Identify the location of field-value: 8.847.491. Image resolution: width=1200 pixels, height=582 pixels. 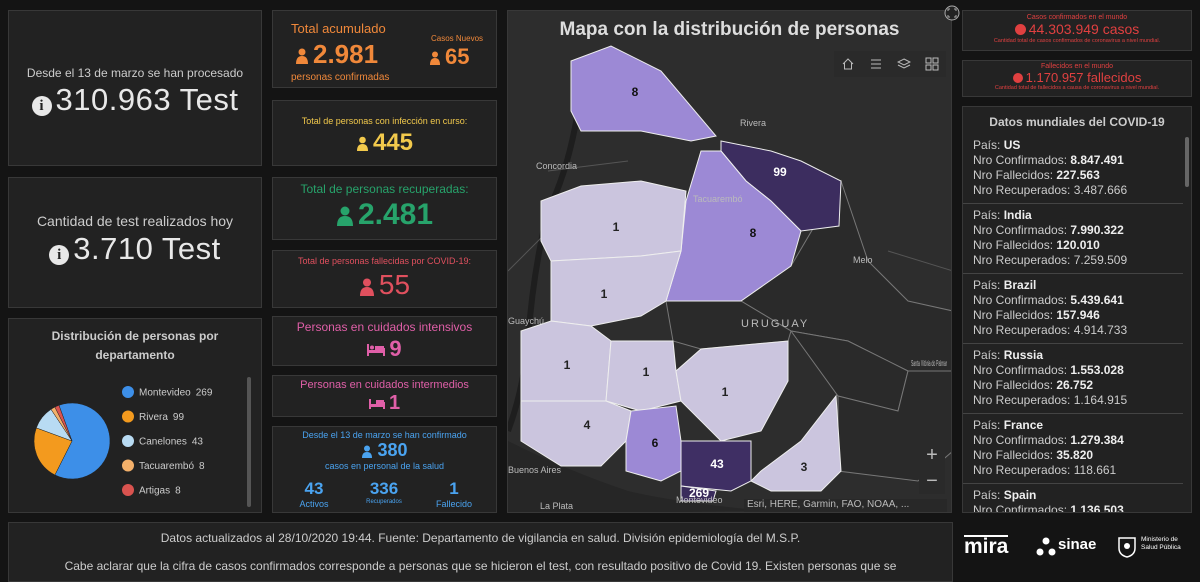
(1097, 160).